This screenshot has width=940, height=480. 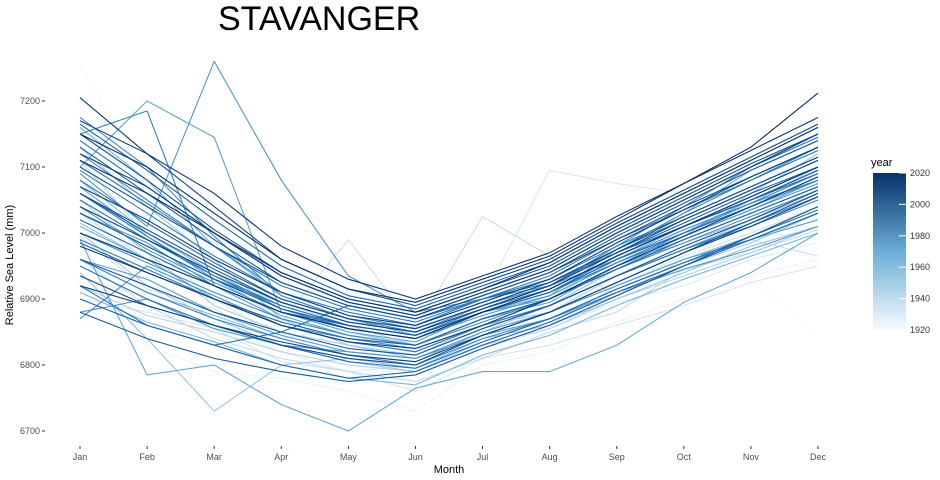 I want to click on y-tick-label: 6800, so click(x=30, y=365).